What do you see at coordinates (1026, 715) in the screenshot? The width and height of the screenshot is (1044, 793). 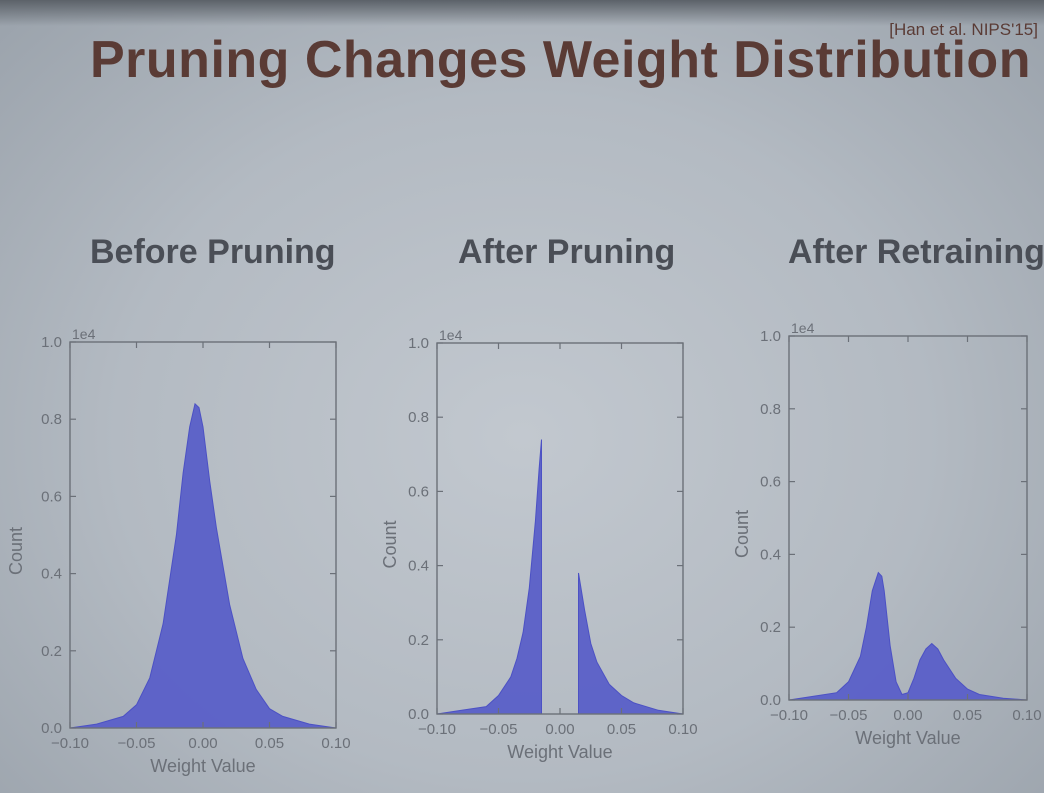 I see `chart-2-xtick-label: 0.10` at bounding box center [1026, 715].